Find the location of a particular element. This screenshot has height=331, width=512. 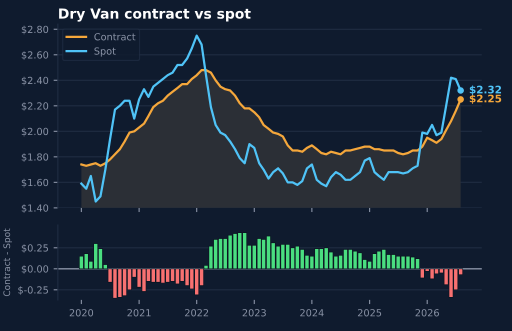

x-tick-label: 2021 is located at coordinates (139, 312).